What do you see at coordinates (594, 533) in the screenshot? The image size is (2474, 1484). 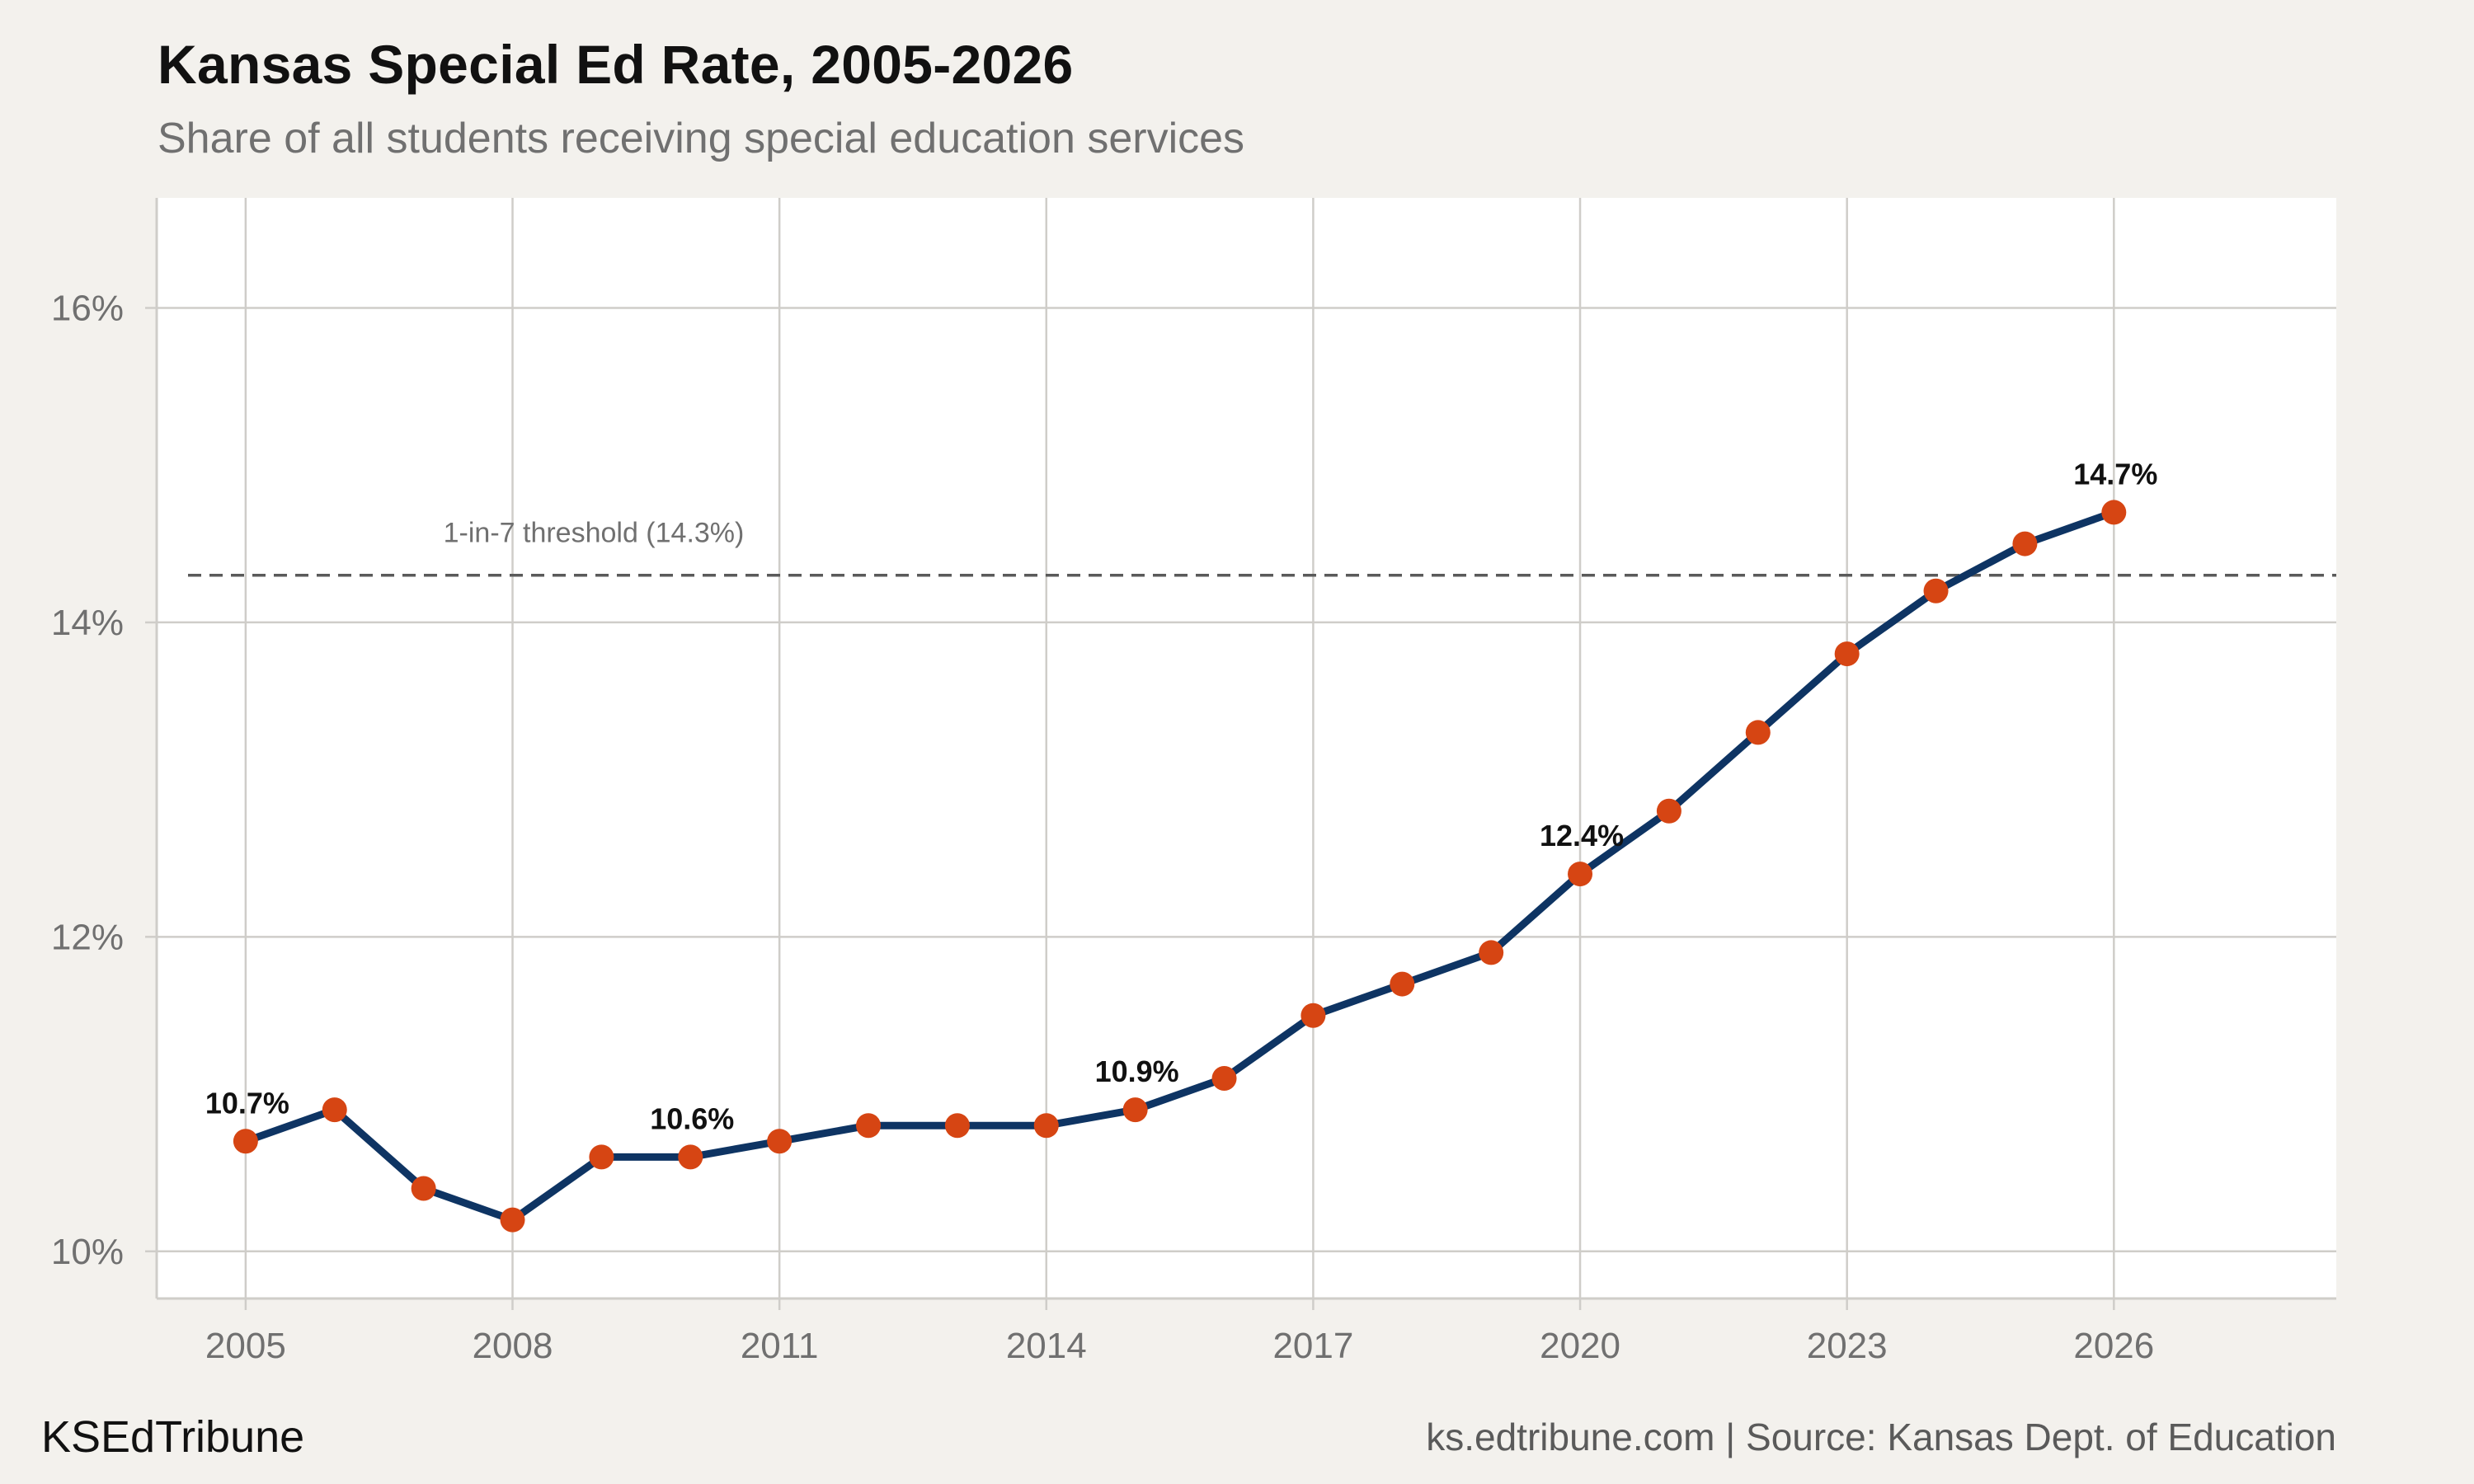 I see `threshold-label: 1-in-7 threshold (14.3%)` at bounding box center [594, 533].